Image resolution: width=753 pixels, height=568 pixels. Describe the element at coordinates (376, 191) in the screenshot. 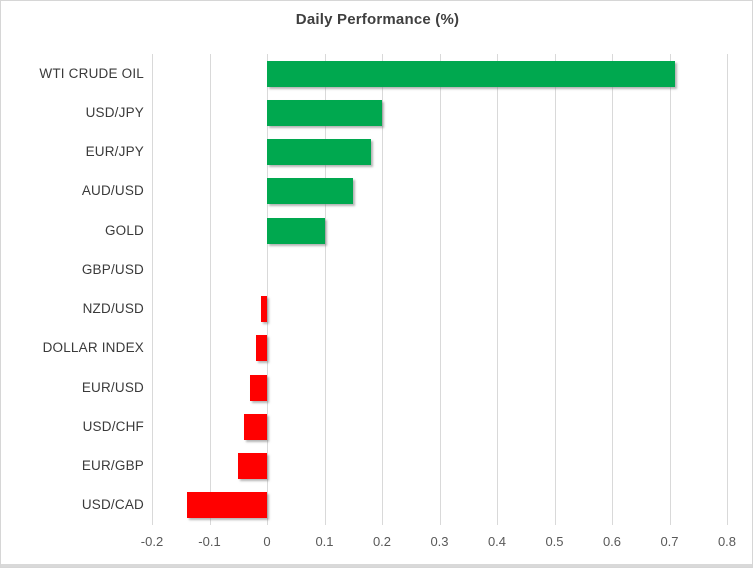

I see `chart-row: AUD/USD` at that location.